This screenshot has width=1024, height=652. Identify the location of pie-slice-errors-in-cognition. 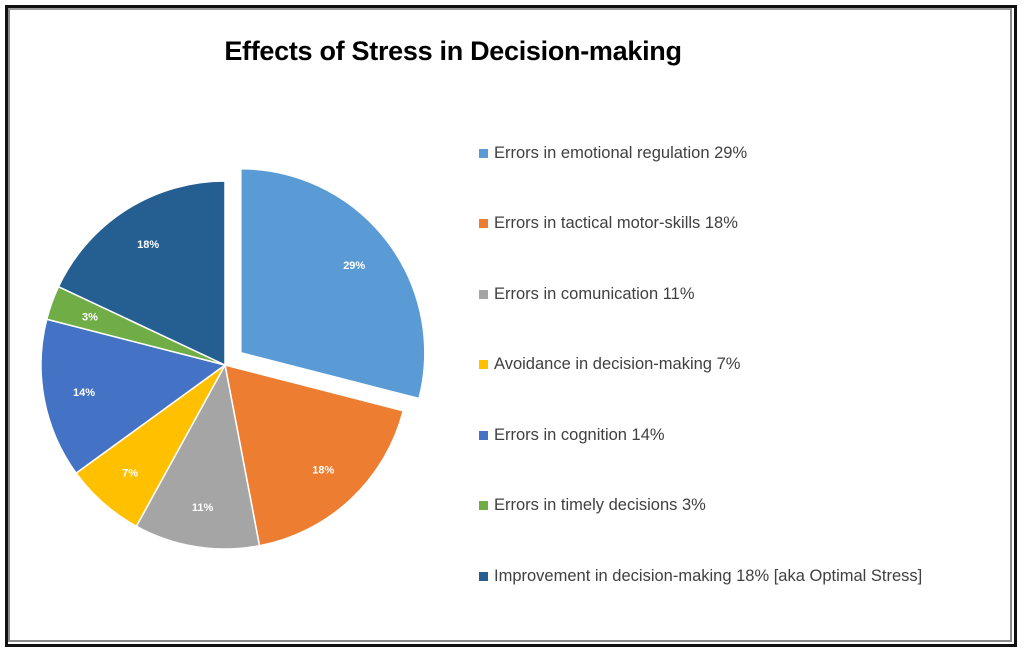
(133, 396).